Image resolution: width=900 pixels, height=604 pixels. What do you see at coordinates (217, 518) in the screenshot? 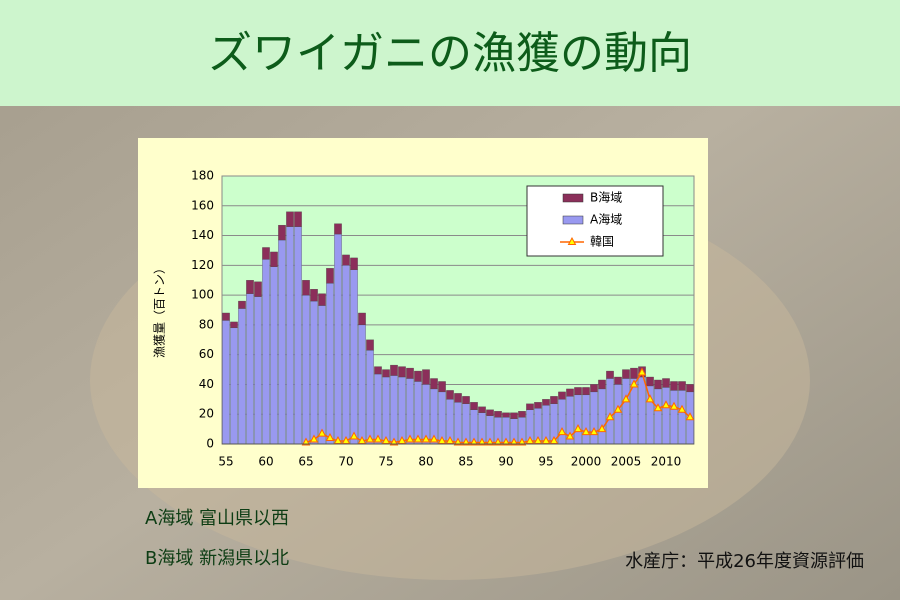
I see `note: A海域 富山県以西` at bounding box center [217, 518].